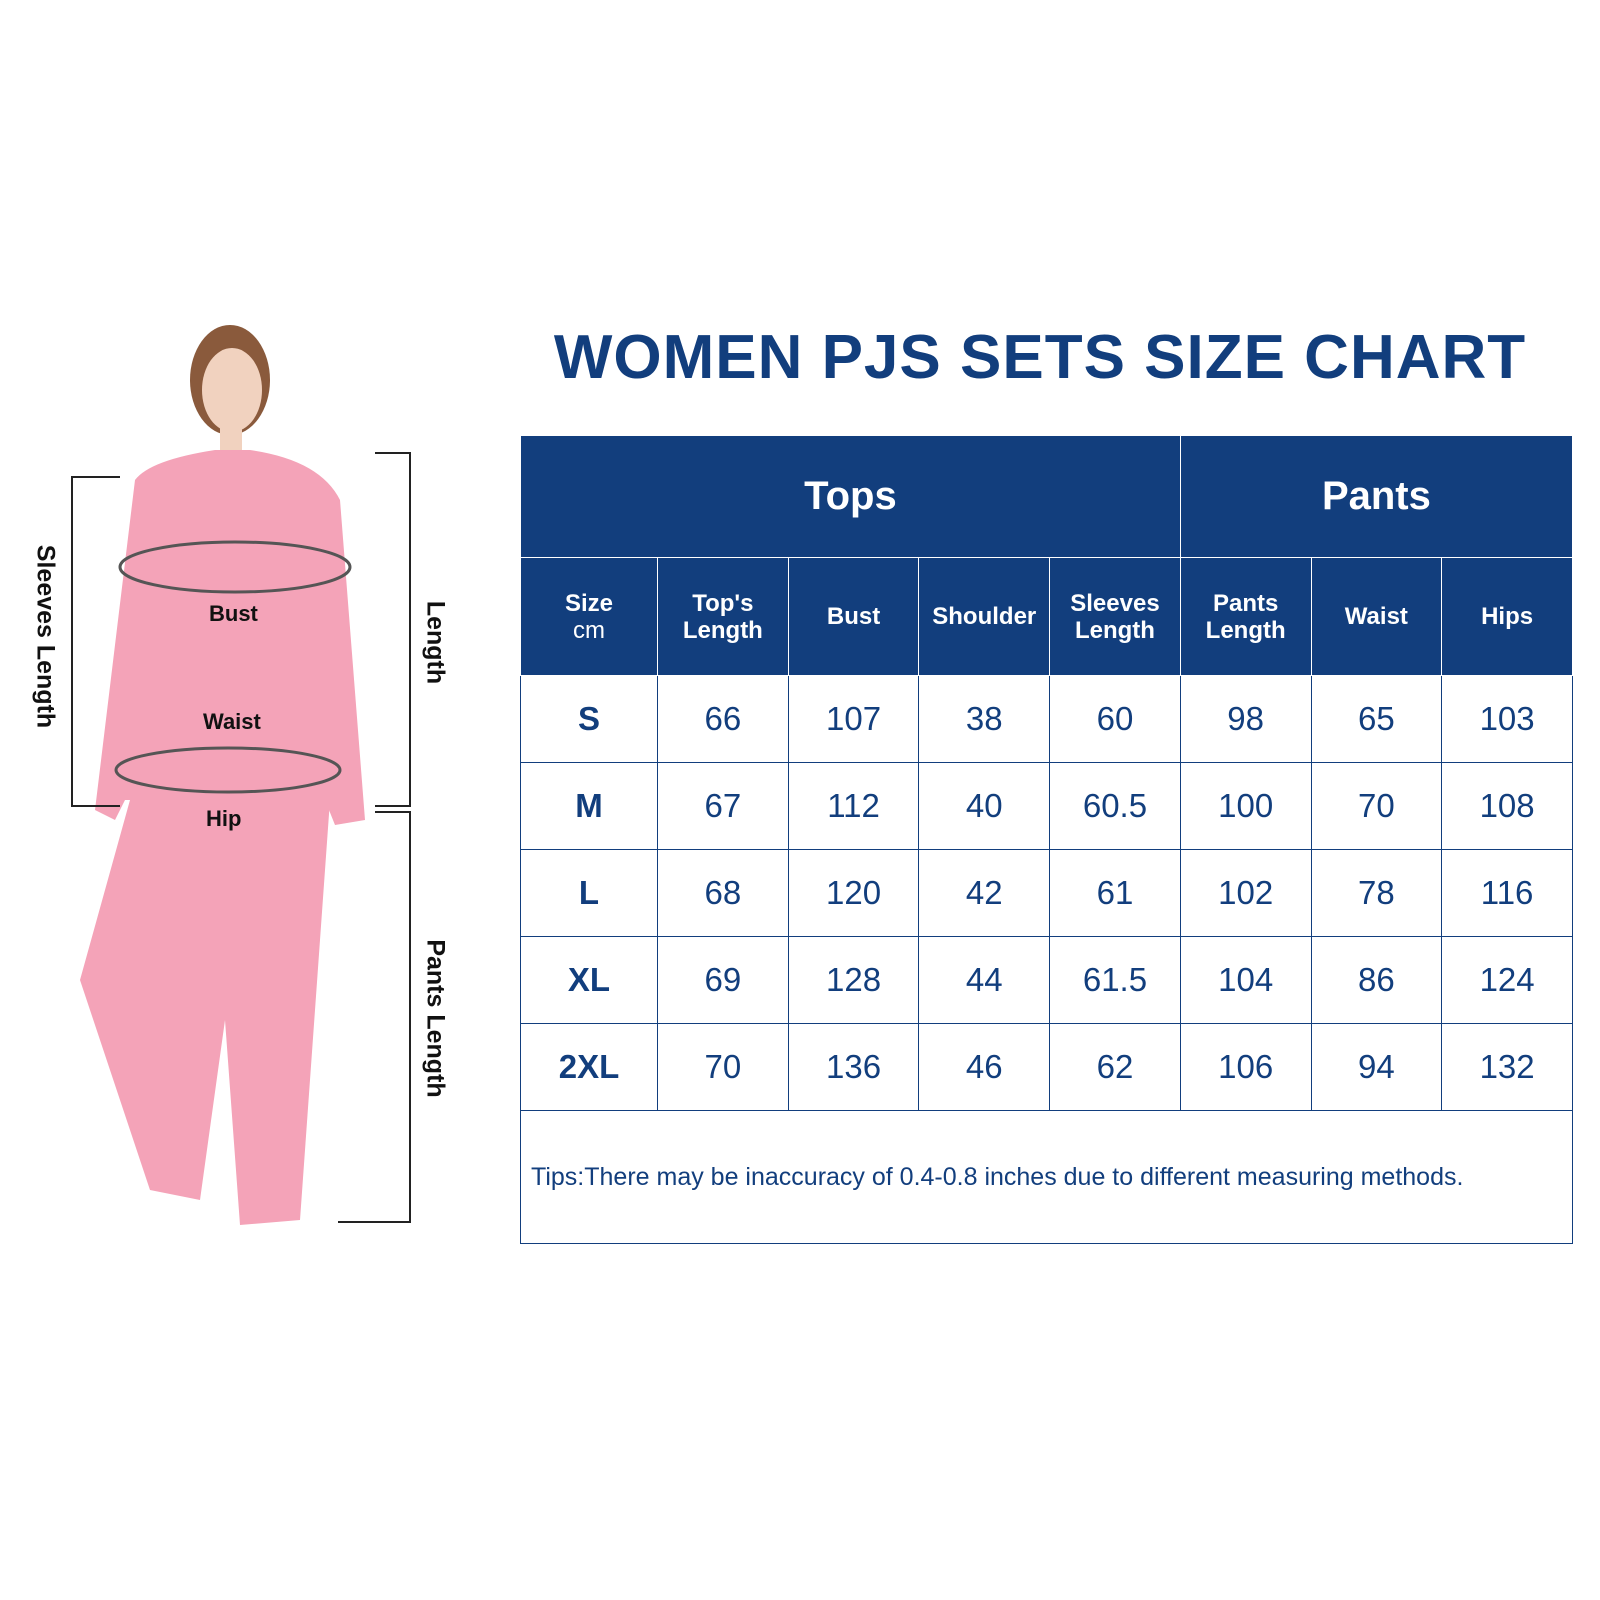 The height and width of the screenshot is (1600, 1600). Describe the element at coordinates (1507, 806) in the screenshot. I see `value-cell: 108` at that location.